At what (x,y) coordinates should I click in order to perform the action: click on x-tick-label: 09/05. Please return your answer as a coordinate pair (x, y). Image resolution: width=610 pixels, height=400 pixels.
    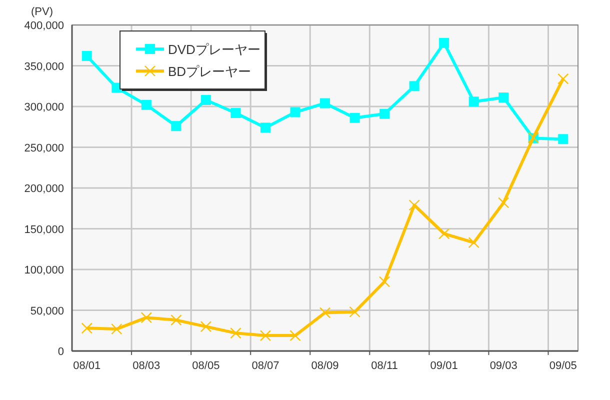
    Looking at the image, I should click on (563, 366).